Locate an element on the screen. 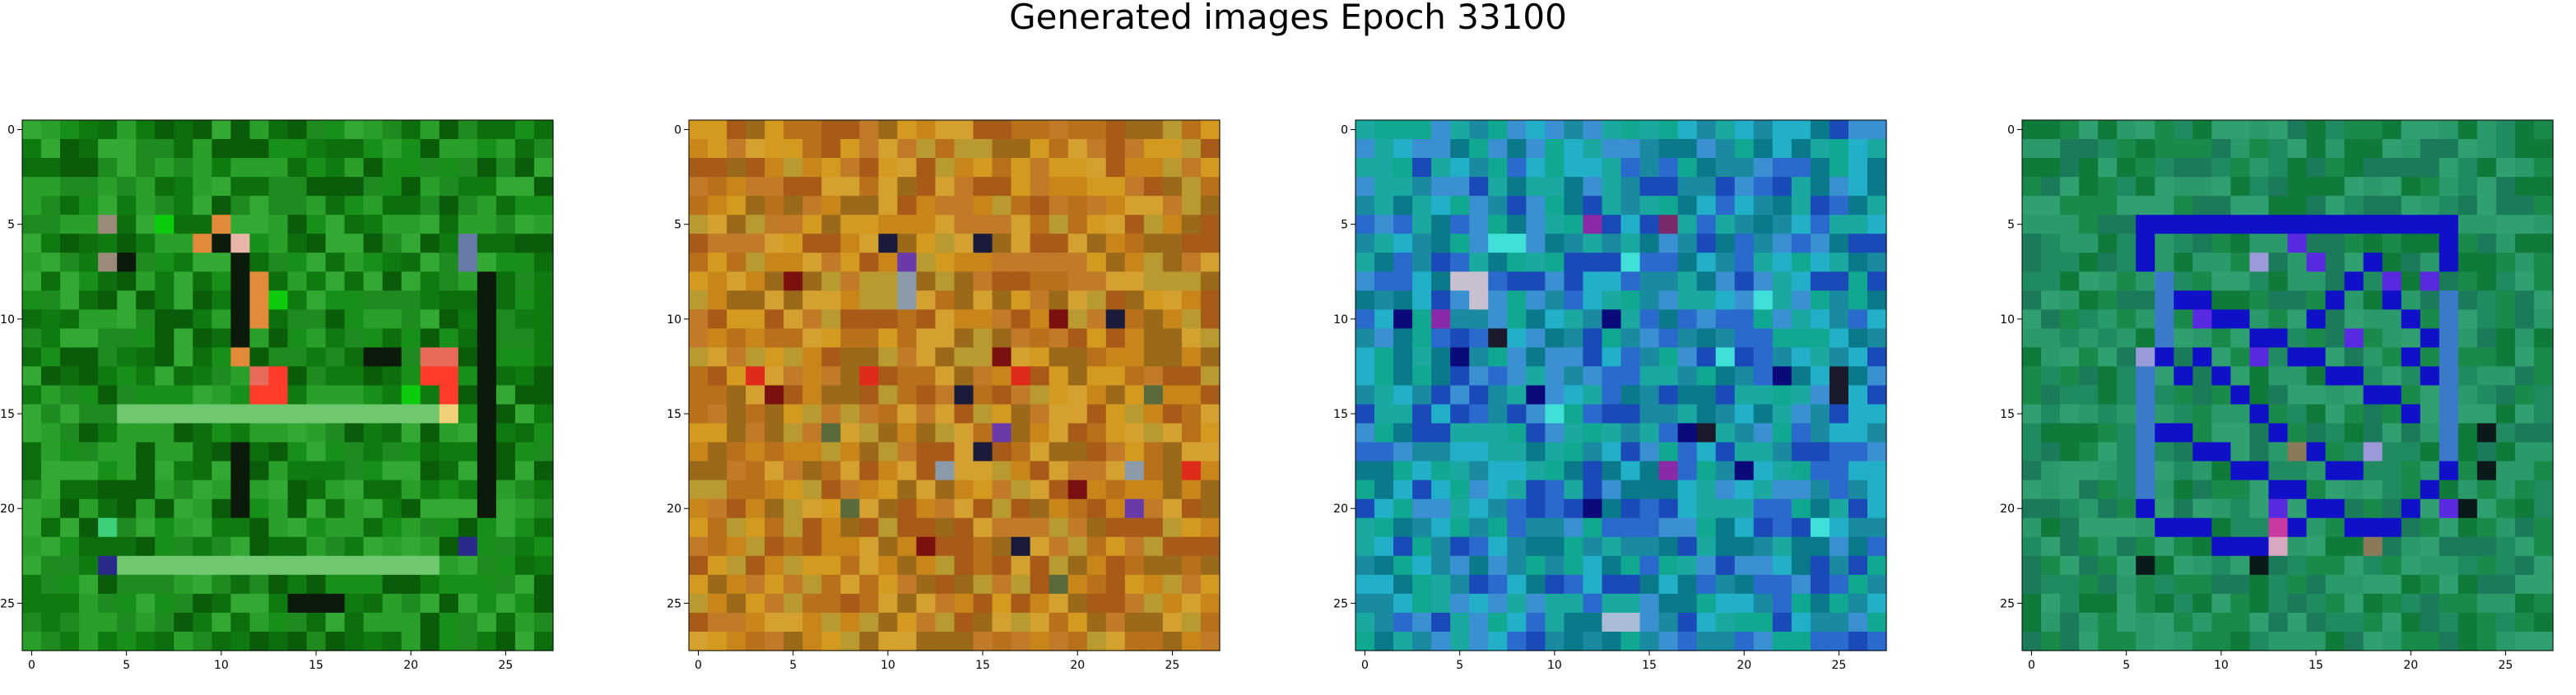 Image resolution: width=2576 pixels, height=695 pixels. y-tick-label: 0 is located at coordinates (11, 130).